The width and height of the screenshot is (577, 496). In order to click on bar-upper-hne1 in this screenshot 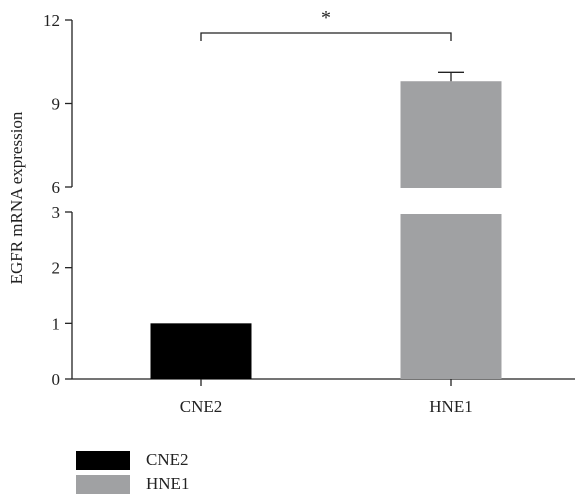, I will do `click(451, 134)`.